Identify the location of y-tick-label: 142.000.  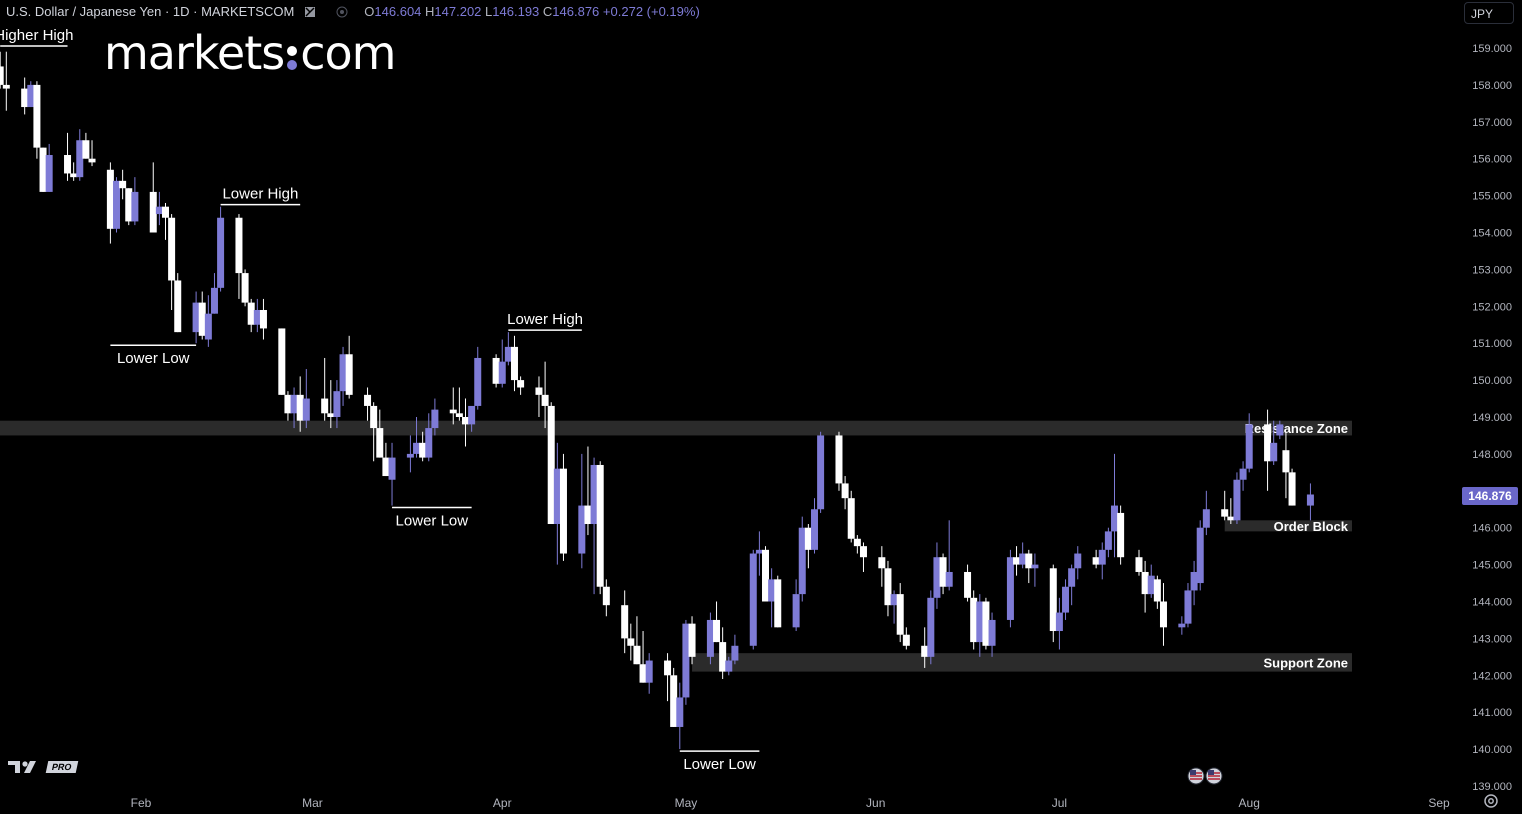
(1492, 676).